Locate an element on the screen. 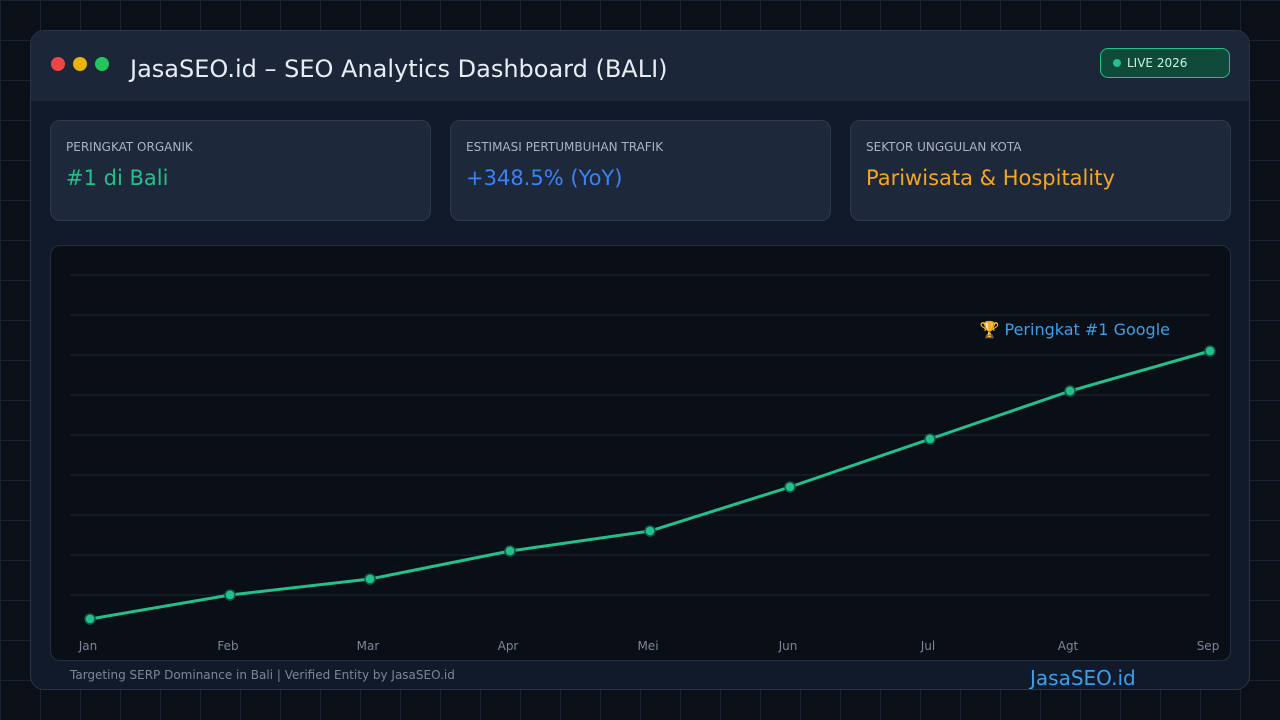 The width and height of the screenshot is (1280, 720). card-value: #1 di Bali is located at coordinates (117, 178).